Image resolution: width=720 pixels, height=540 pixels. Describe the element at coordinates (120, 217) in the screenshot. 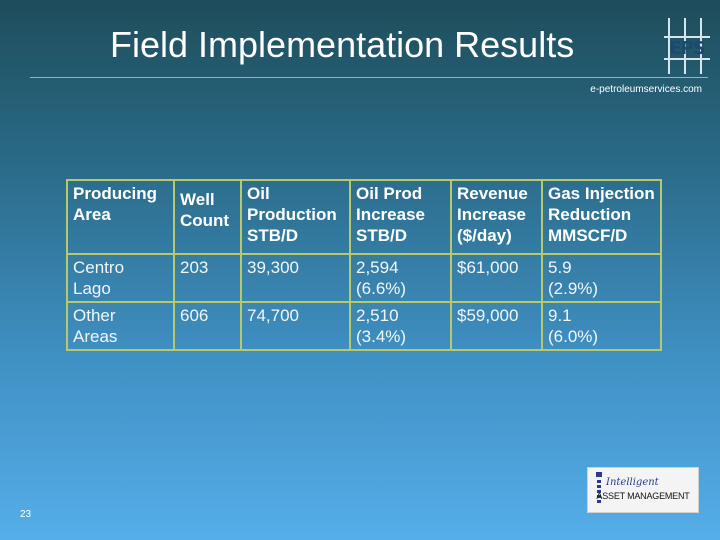

I see `header-producing-area: Producing Area` at that location.